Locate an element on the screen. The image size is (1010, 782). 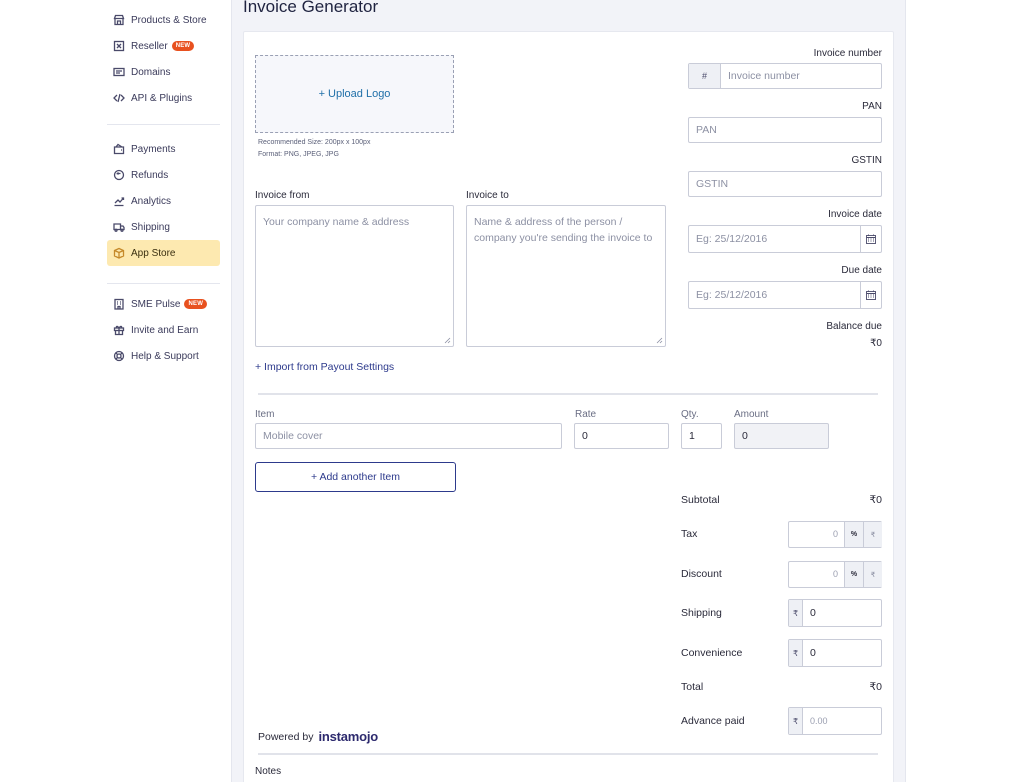
item-name-input: Mobile cover is located at coordinates (408, 436).